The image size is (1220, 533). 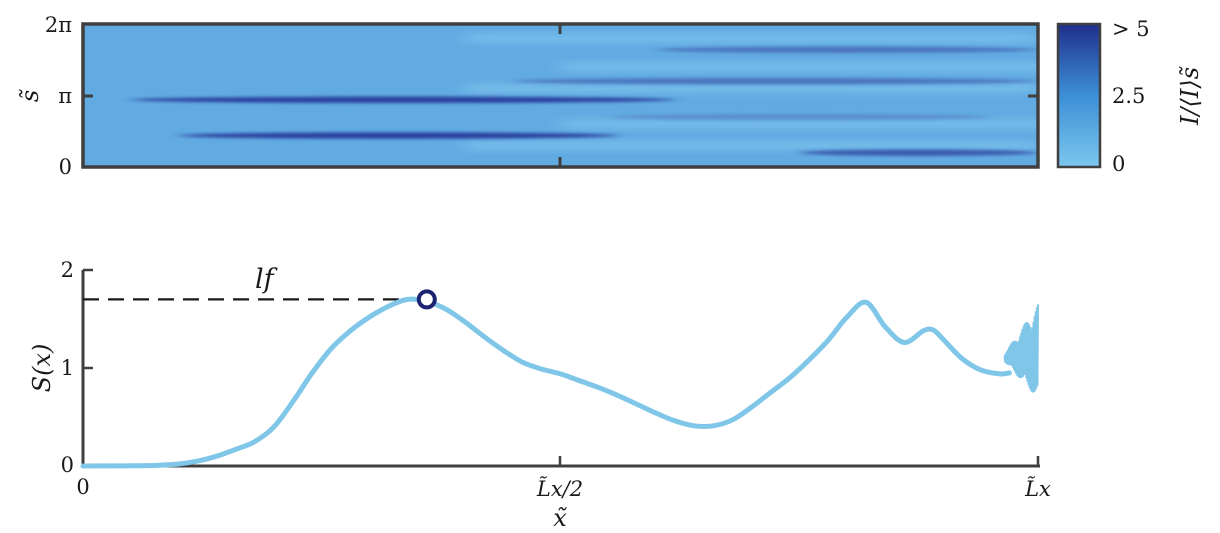 I want to click on colorbar-tick-min: 0, so click(x=1118, y=164).